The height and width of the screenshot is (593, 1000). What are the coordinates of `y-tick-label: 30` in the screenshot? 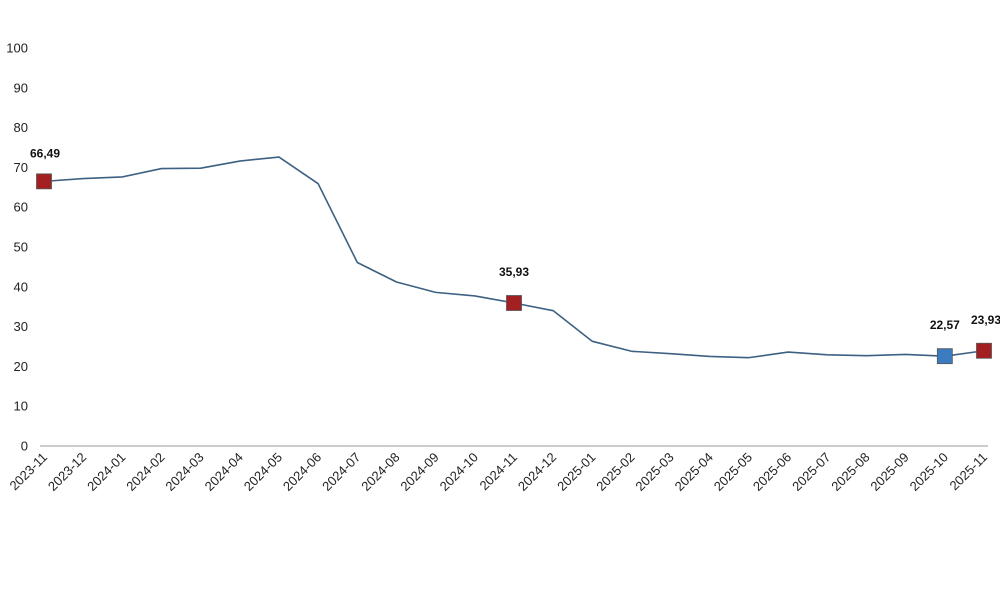 It's located at (21, 326).